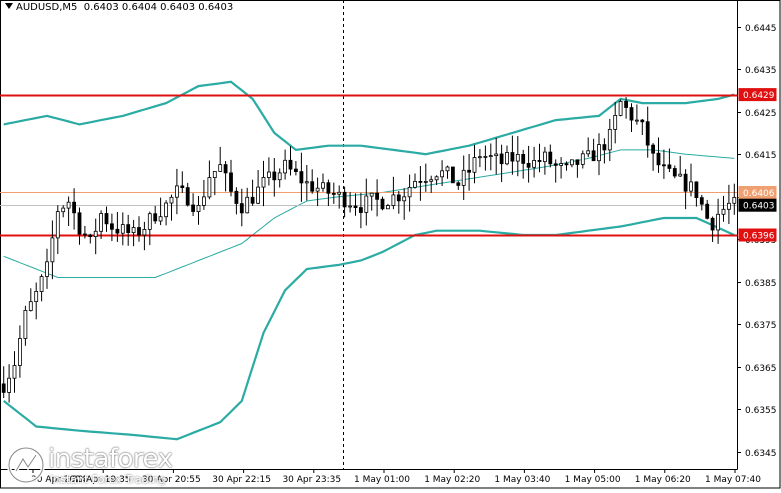  I want to click on triangle-down-icon, so click(9, 6).